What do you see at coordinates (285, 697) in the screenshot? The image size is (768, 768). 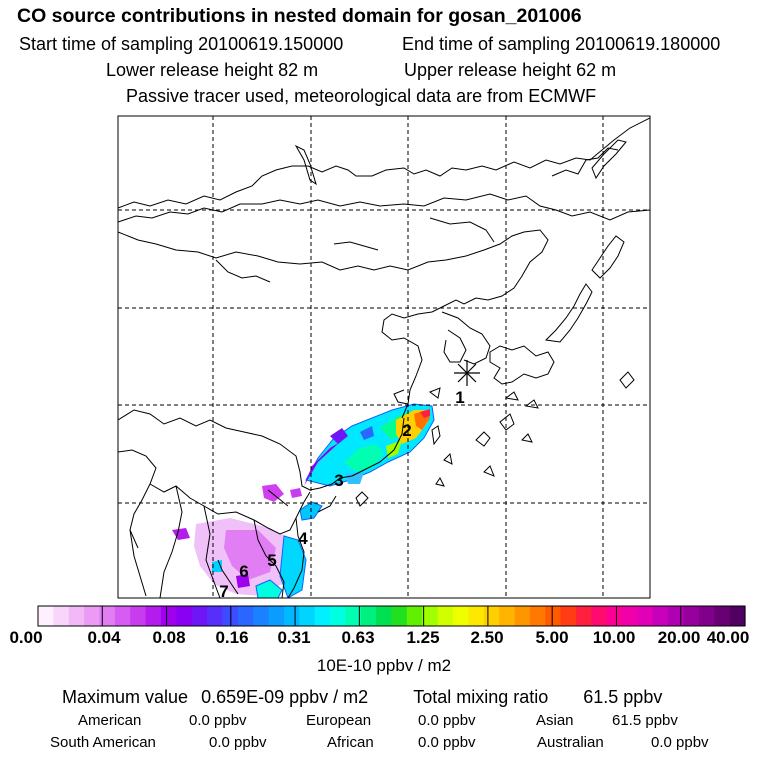 I see `max-value: 0.659E-09 ppbv / m2` at bounding box center [285, 697].